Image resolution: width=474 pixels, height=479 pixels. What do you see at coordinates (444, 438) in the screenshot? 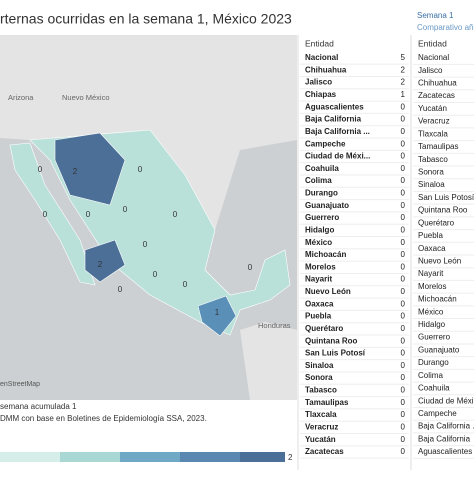
I see `table-cell: Baja California` at bounding box center [444, 438].